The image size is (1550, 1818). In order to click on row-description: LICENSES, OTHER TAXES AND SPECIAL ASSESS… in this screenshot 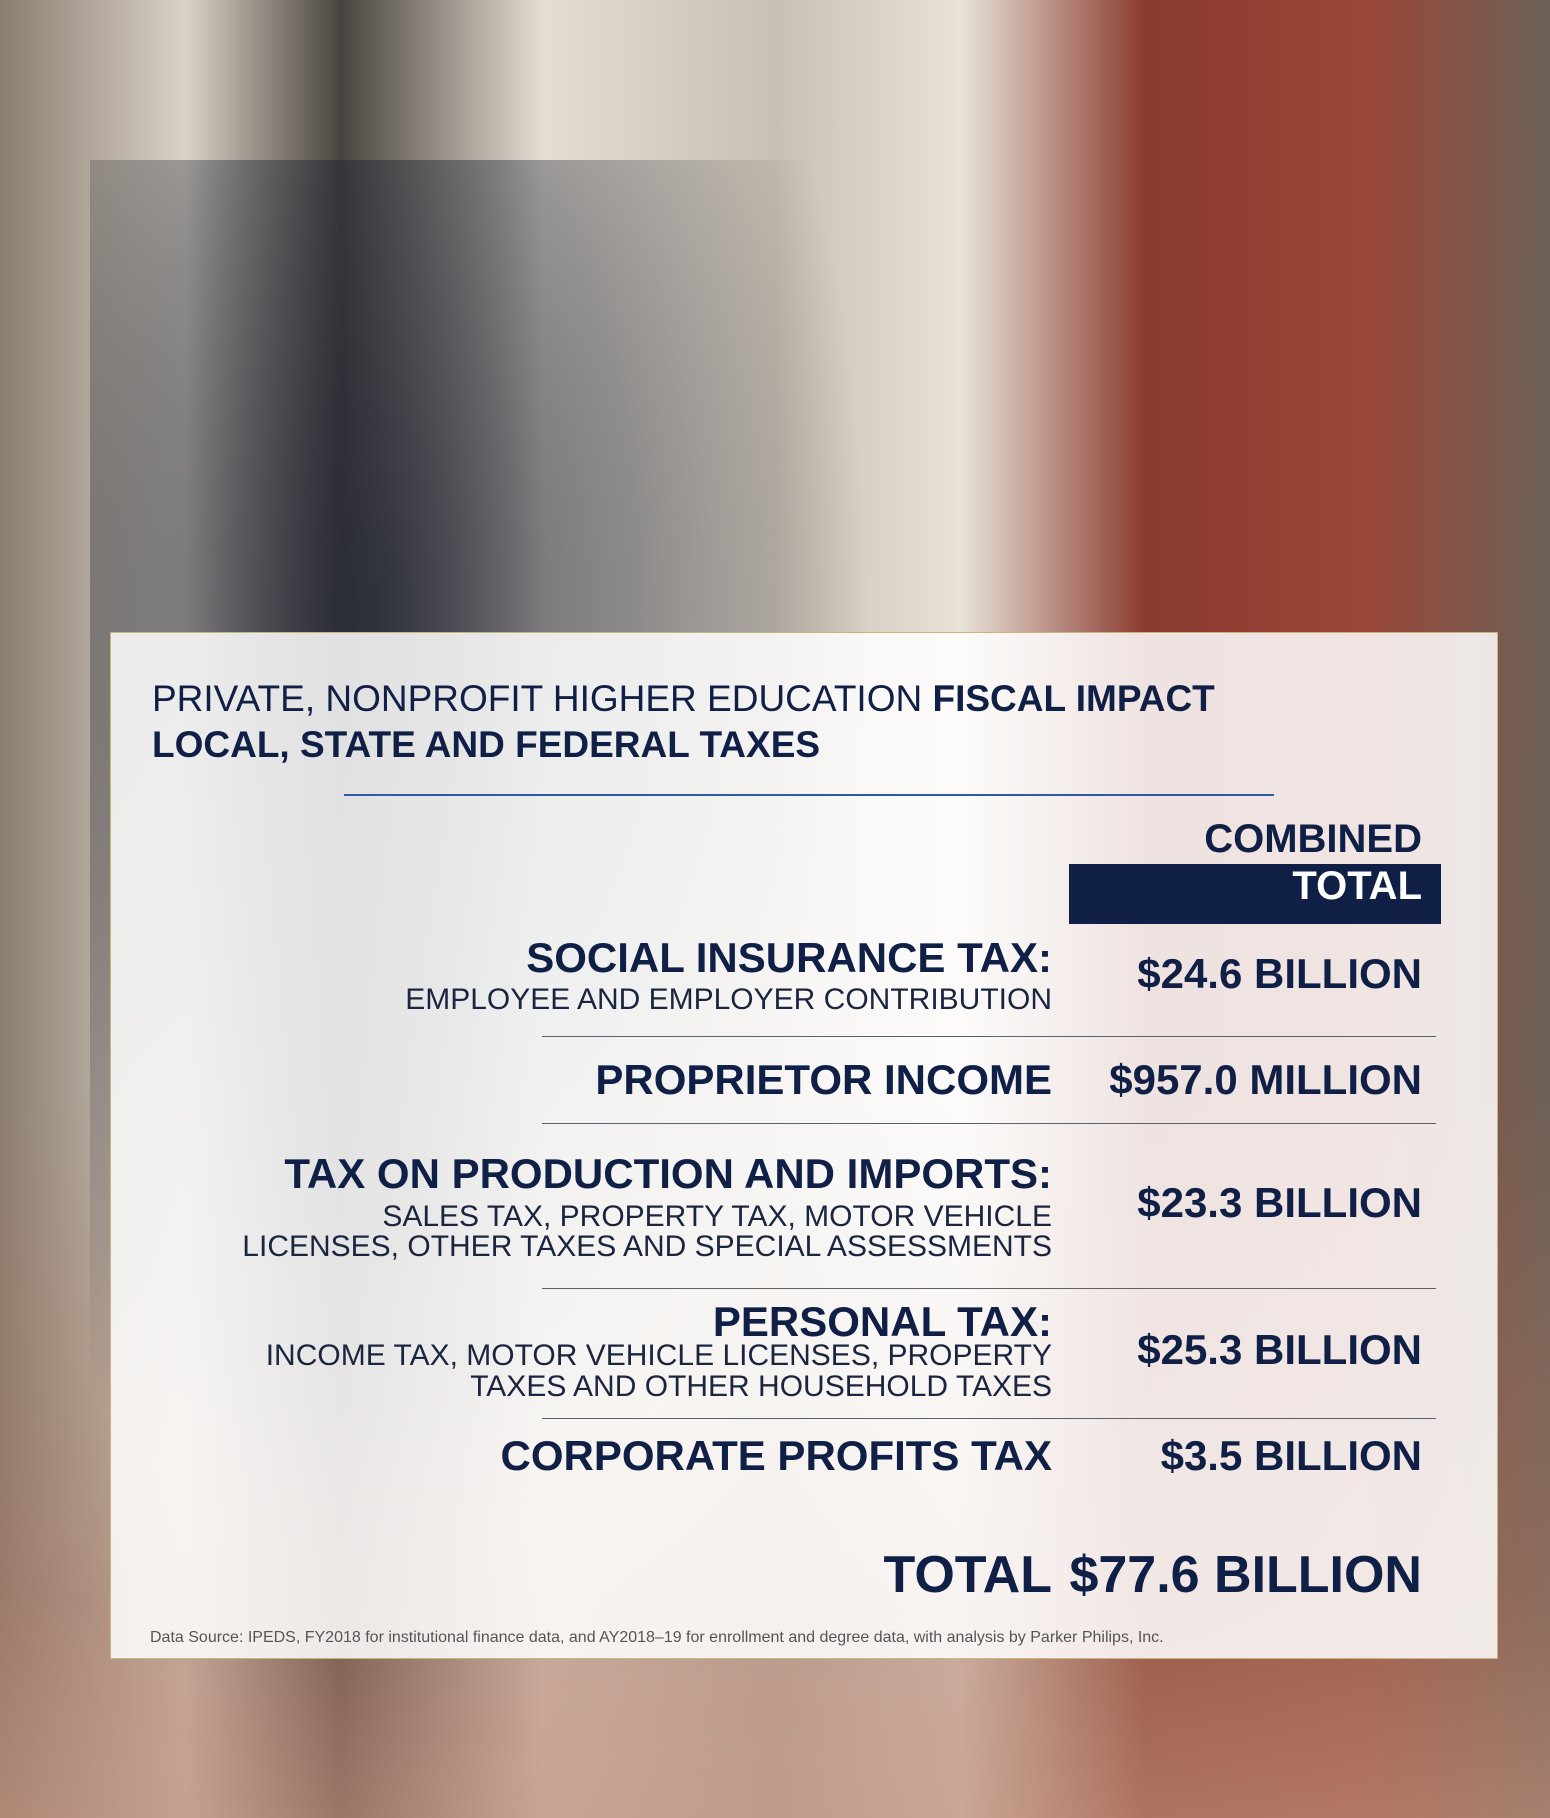, I will do `click(647, 1246)`.